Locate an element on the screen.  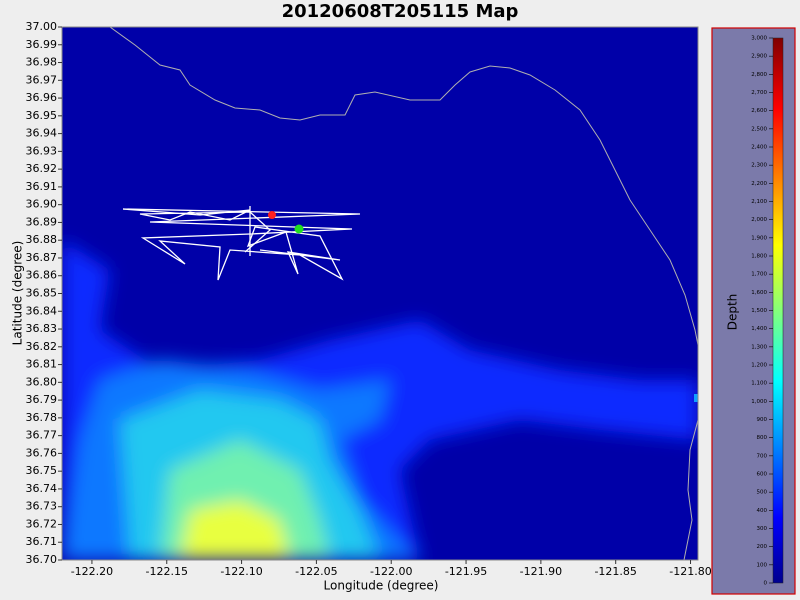
y-tick-label: 36.89 is located at coordinates (42, 221).